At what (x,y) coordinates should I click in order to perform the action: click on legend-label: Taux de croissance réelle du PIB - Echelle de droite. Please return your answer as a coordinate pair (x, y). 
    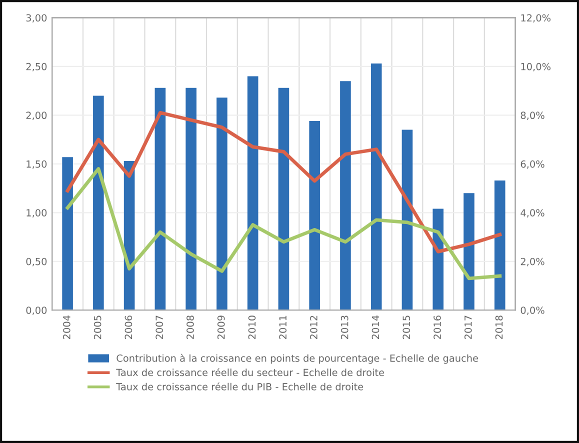
    Looking at the image, I should click on (240, 386).